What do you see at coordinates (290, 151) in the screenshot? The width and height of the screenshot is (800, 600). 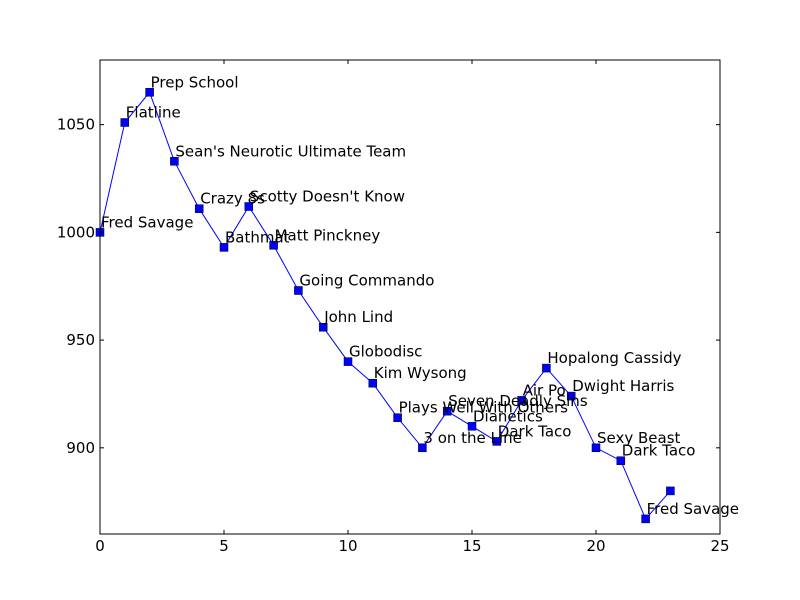 I see `data-point-label: Sean's Neurotic Ultimate Team` at bounding box center [290, 151].